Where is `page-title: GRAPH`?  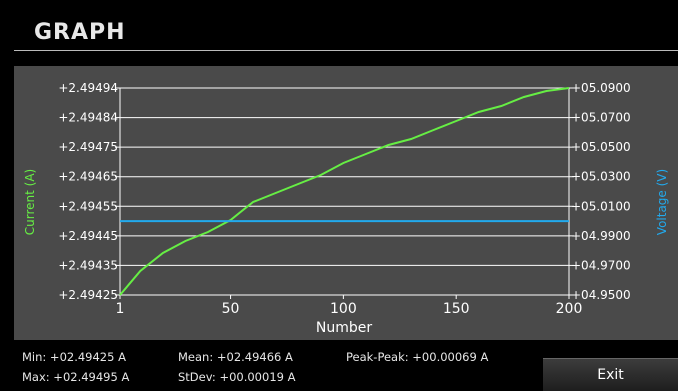 page-title: GRAPH is located at coordinates (80, 32).